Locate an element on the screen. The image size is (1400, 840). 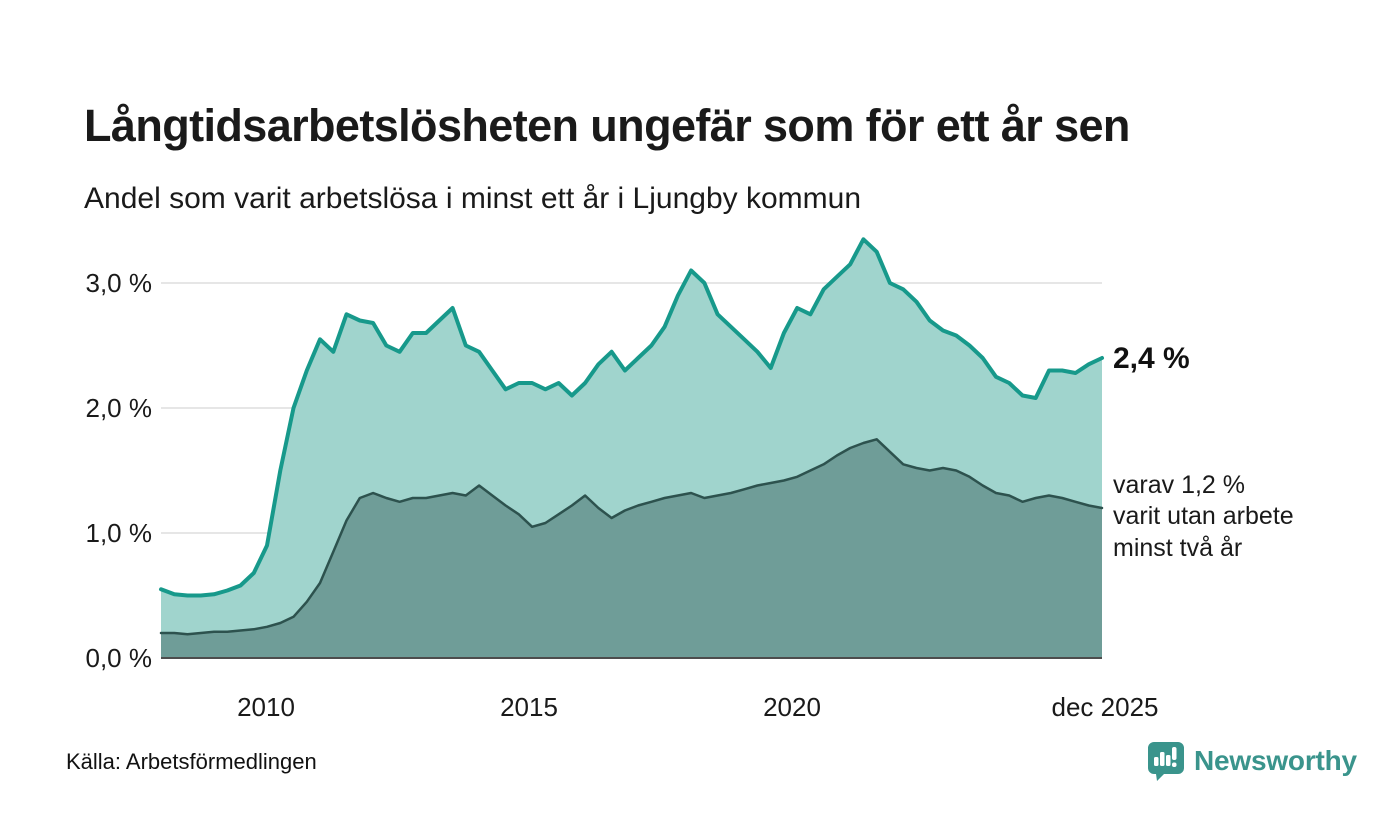
newsworthy-brand: Newsworthy is located at coordinates (1251, 761).